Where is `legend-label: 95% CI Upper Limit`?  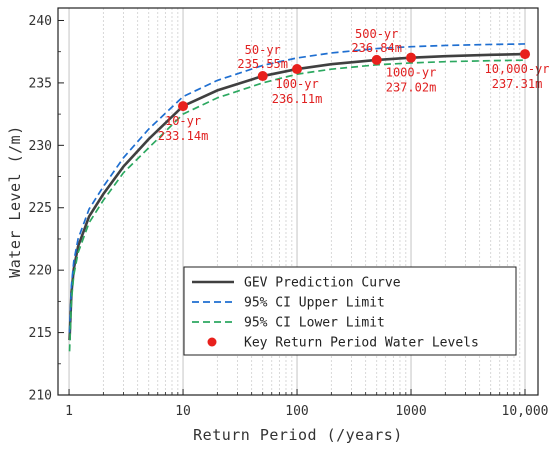
legend-label: 95% CI Upper Limit is located at coordinates (314, 303).